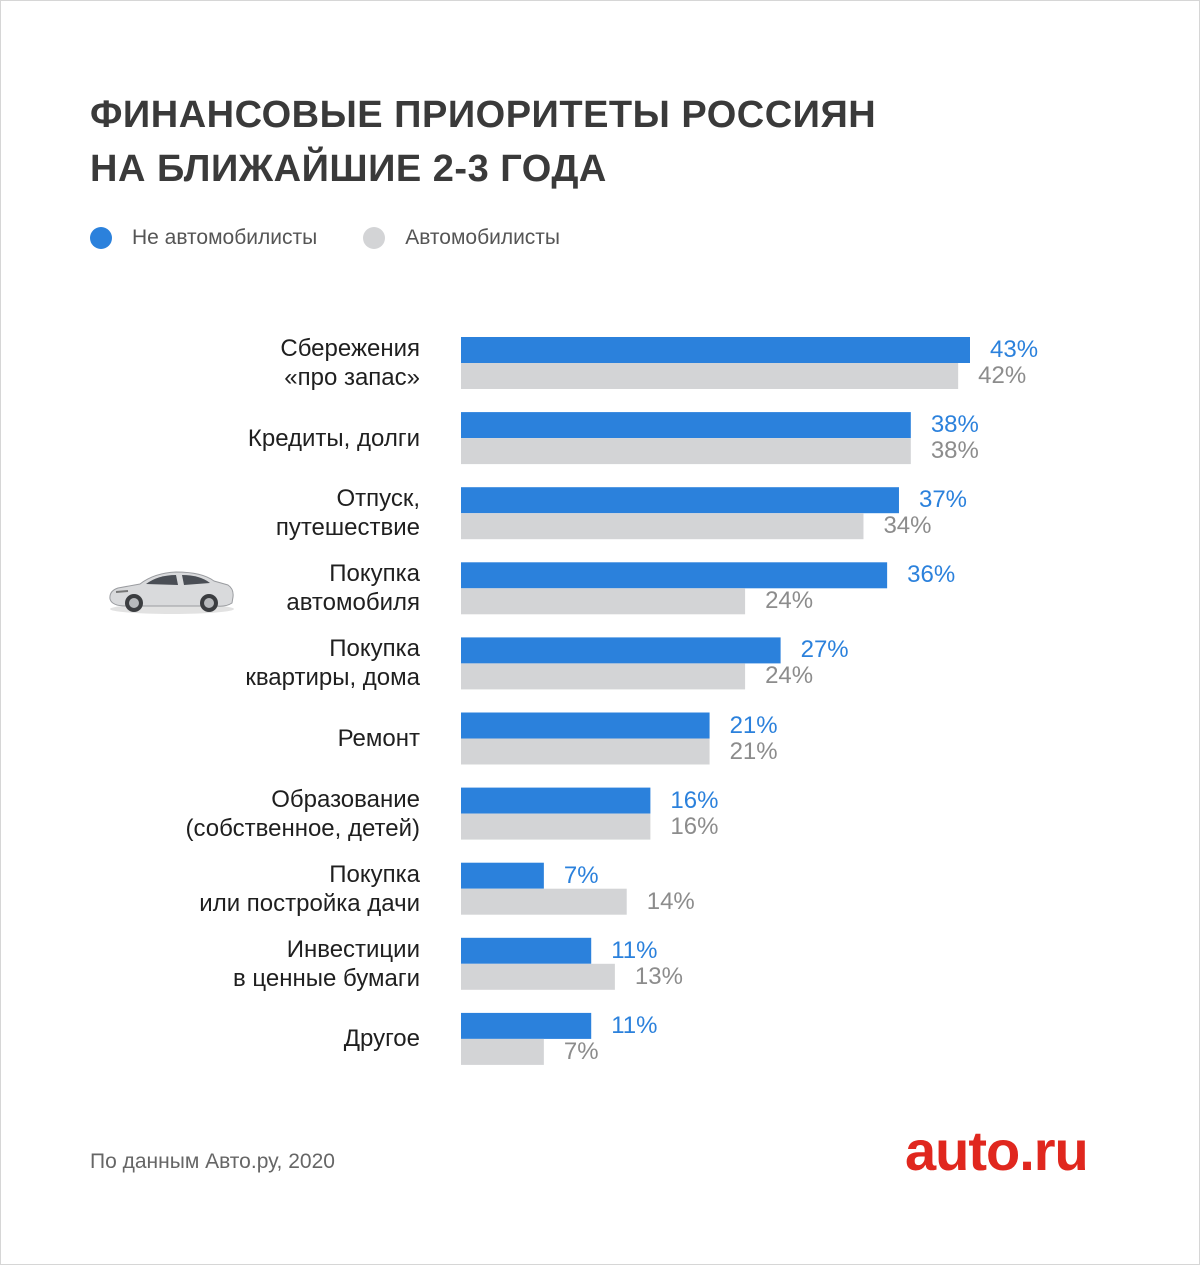 The width and height of the screenshot is (1200, 1265). I want to click on category-label-line: или постройка дачи, so click(309, 903).